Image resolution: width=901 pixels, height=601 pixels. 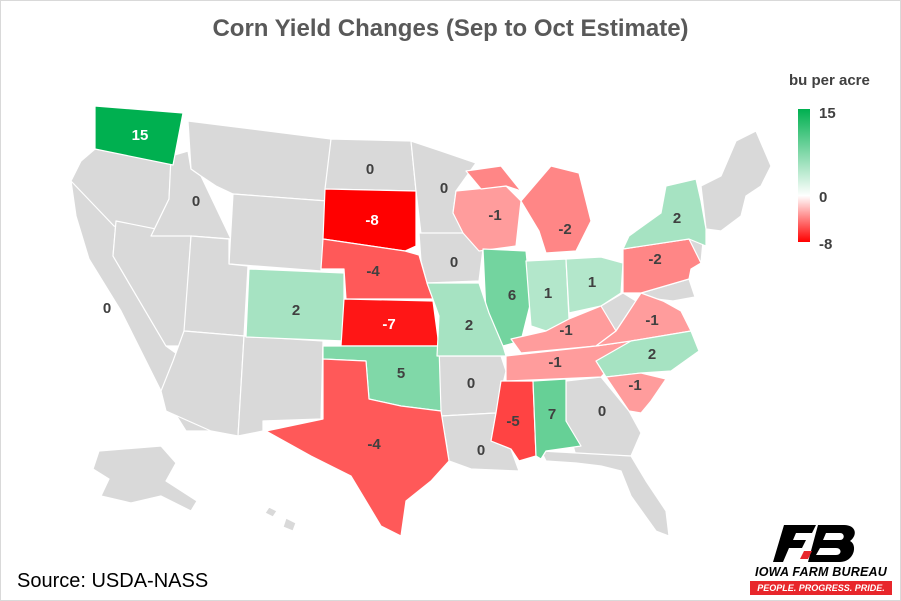 I want to click on state-ohio, so click(x=594, y=285).